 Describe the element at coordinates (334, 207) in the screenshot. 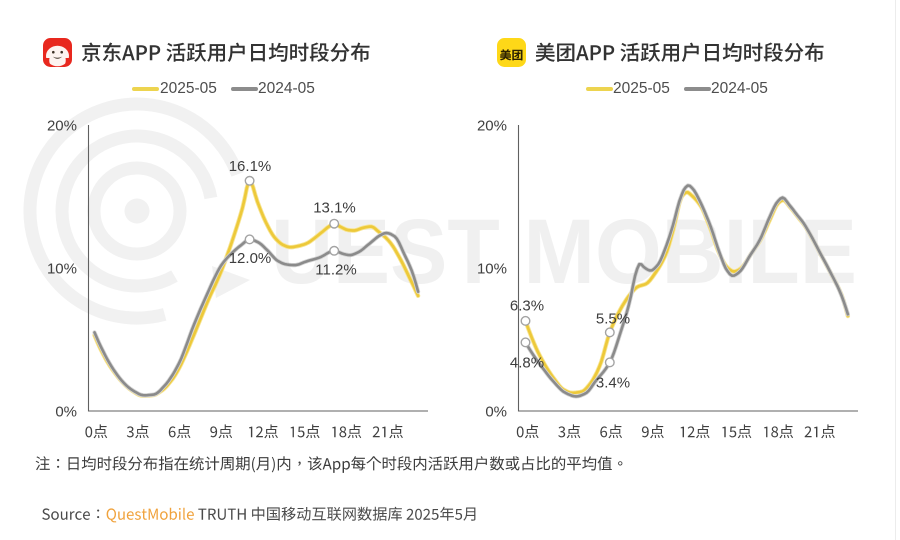

I see `svg-text: 13.1%` at that location.